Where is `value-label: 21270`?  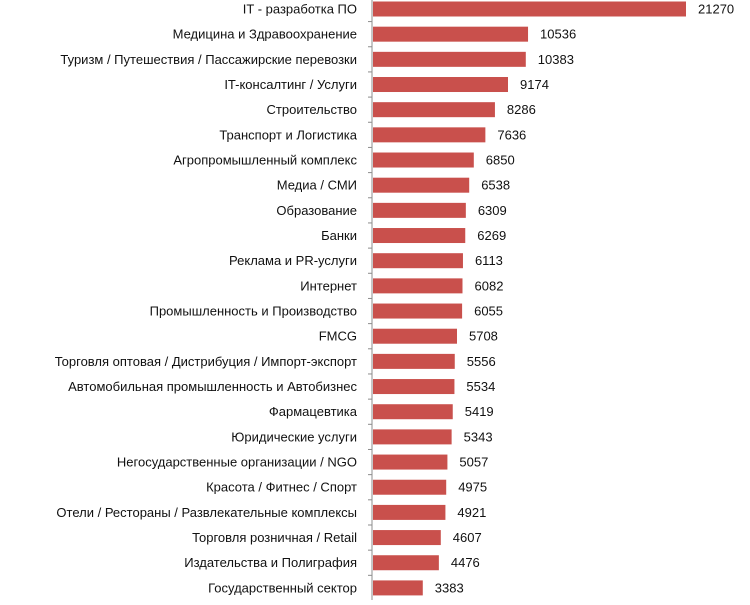
value-label: 21270 is located at coordinates (716, 9).